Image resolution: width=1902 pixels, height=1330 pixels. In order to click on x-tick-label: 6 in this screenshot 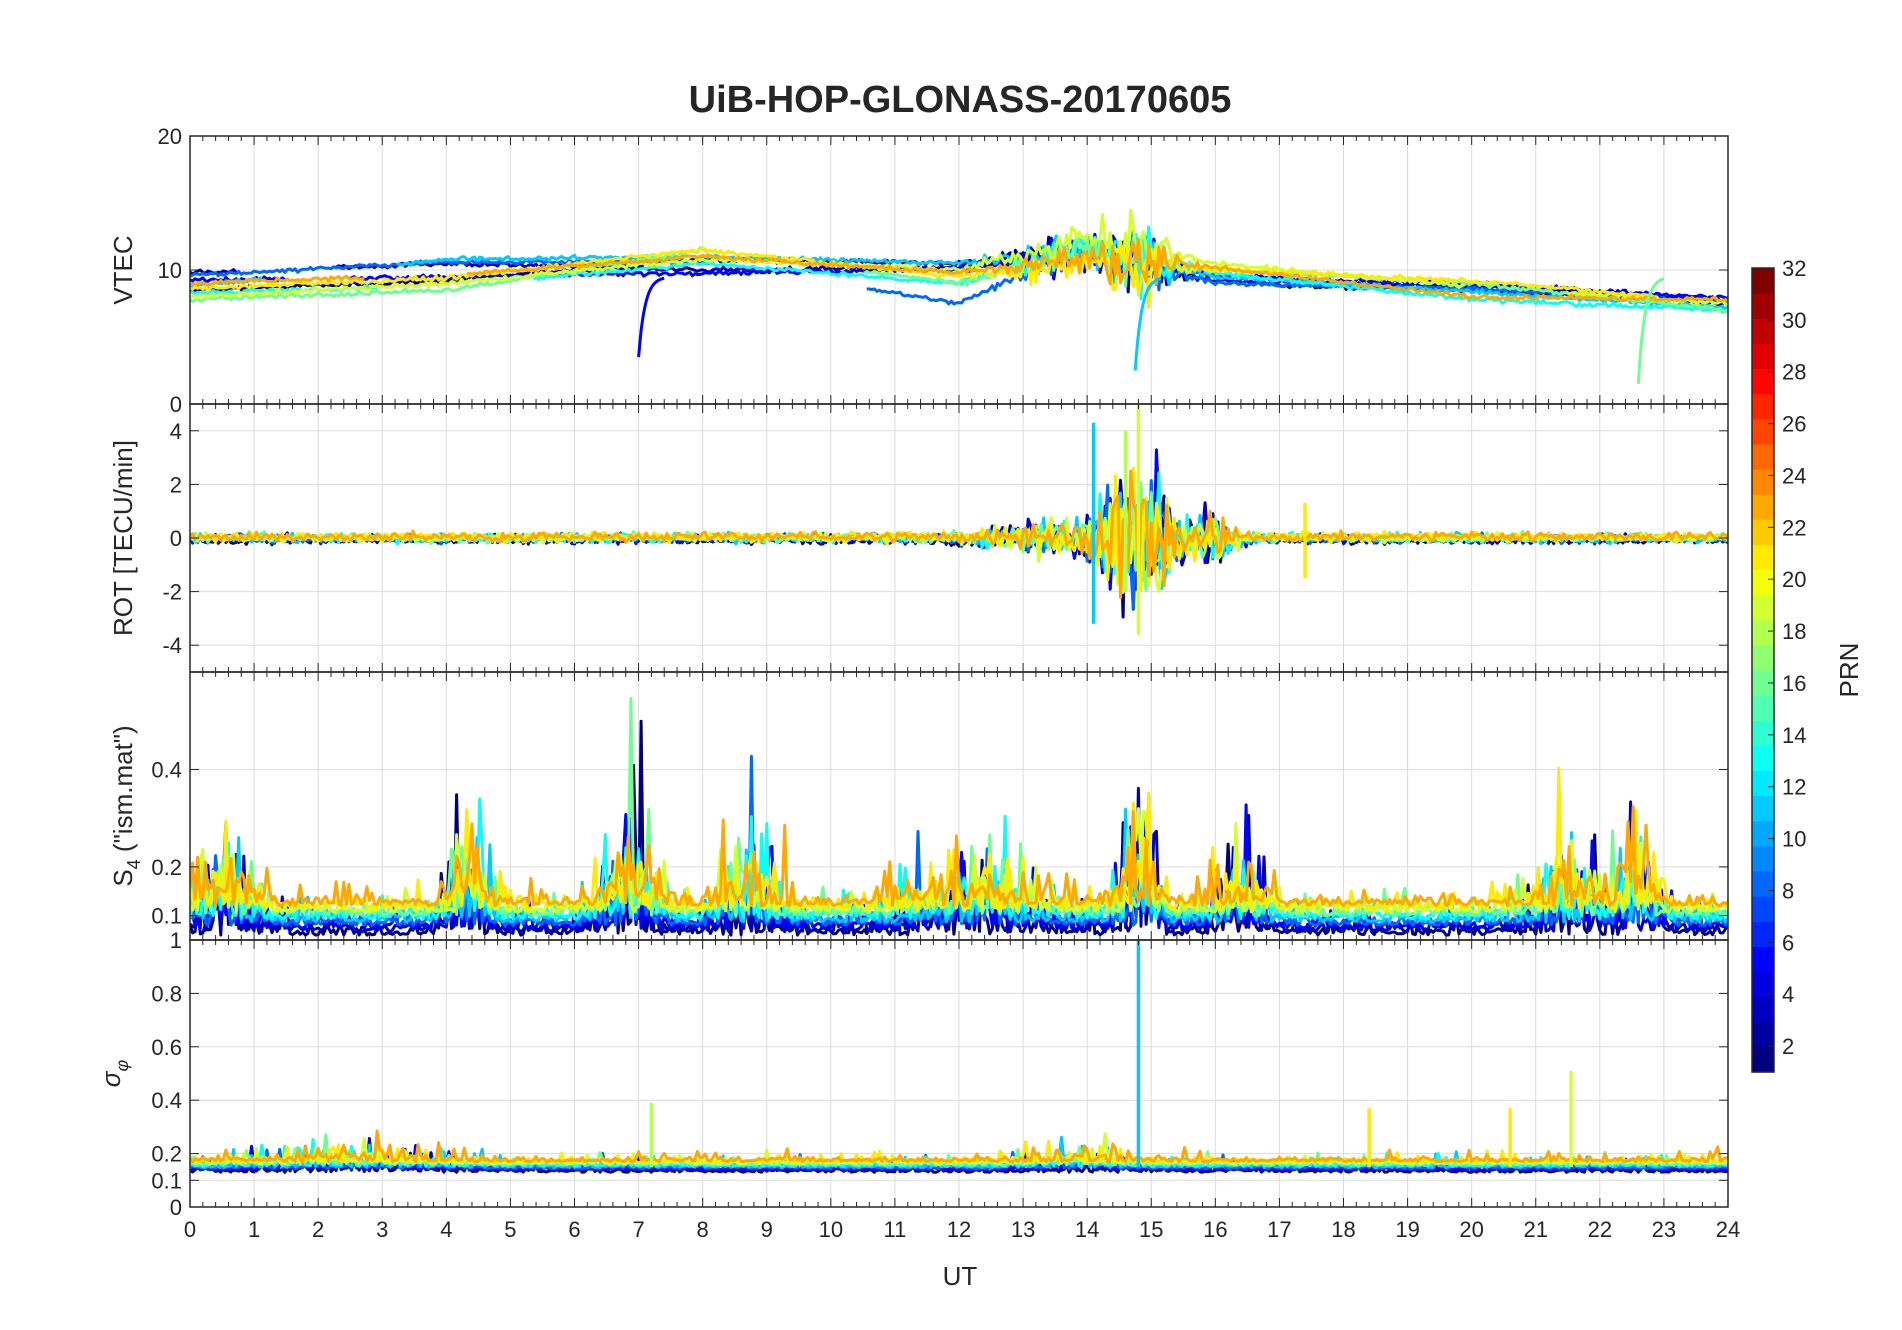, I will do `click(574, 1229)`.